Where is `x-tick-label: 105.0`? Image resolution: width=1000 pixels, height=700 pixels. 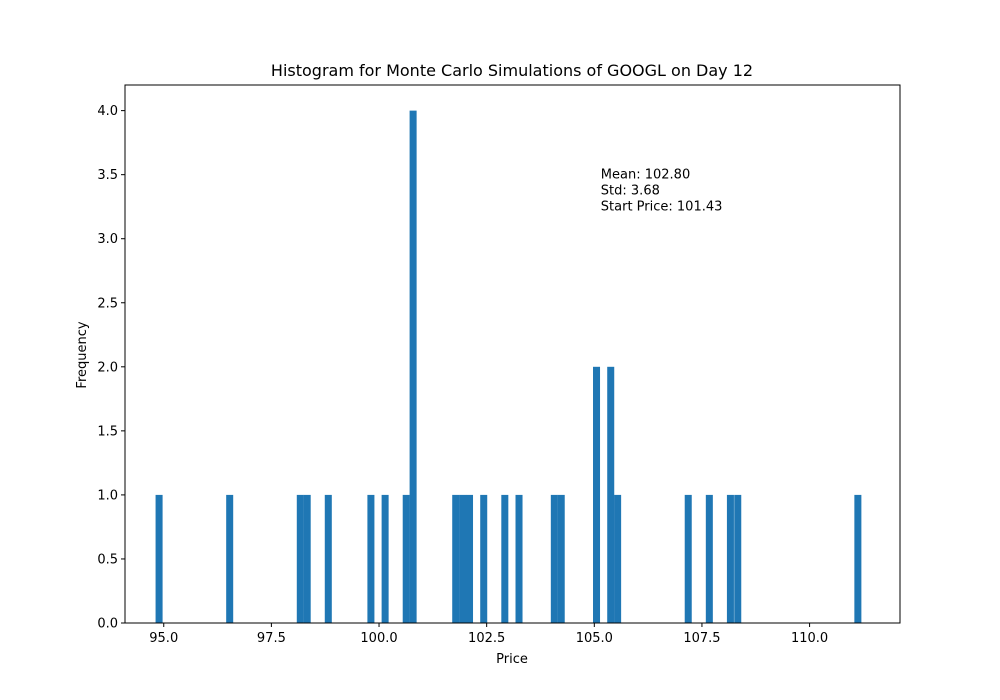
x-tick-label: 105.0 is located at coordinates (594, 638).